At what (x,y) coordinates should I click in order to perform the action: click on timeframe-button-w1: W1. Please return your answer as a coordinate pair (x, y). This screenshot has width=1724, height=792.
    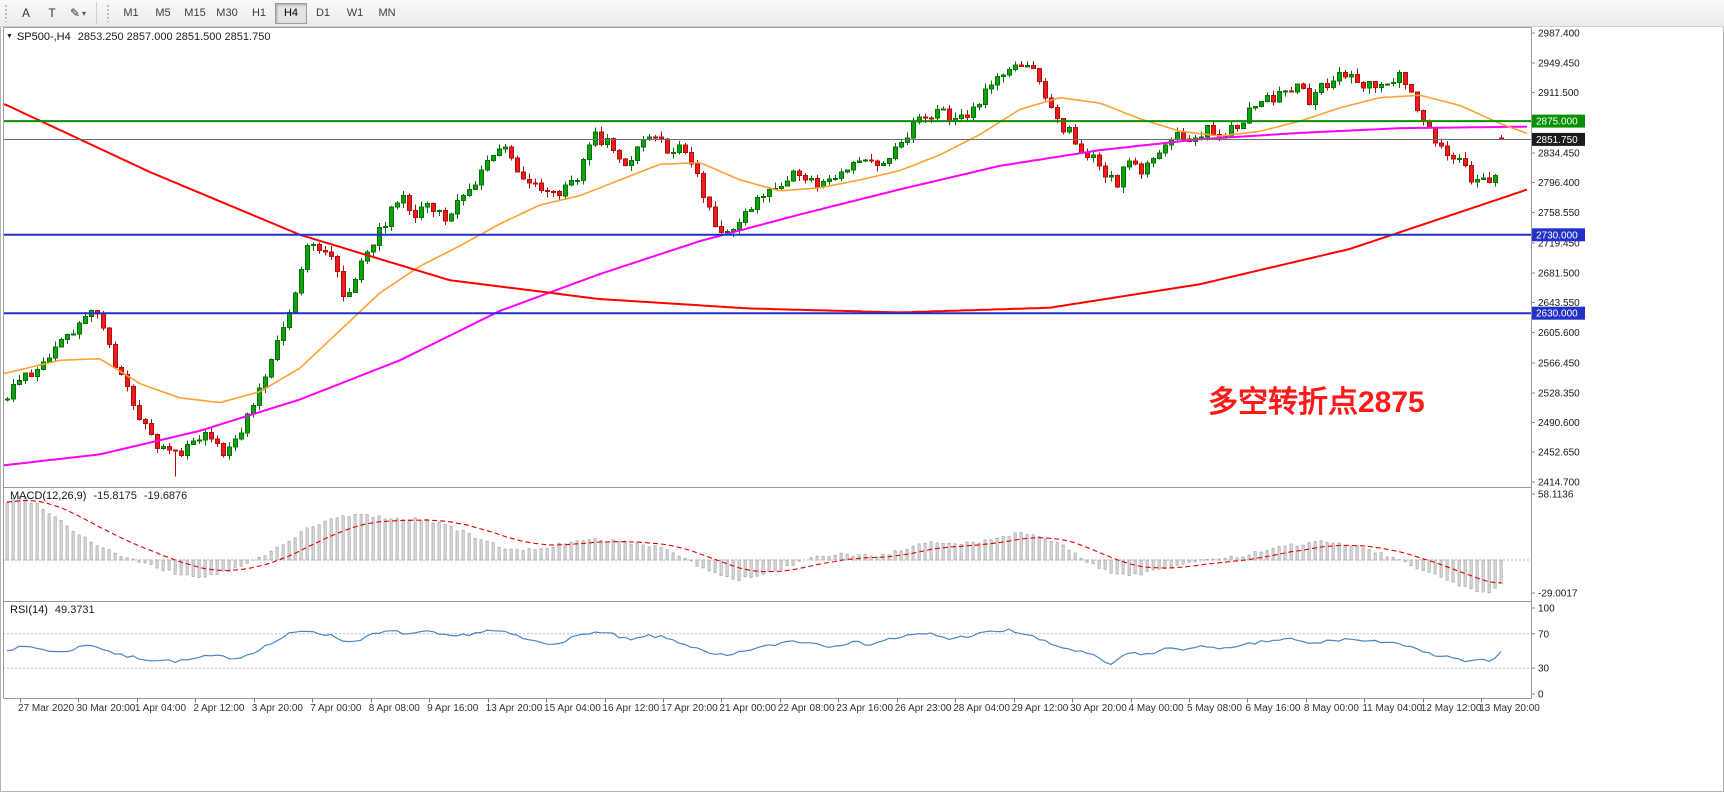
    Looking at the image, I should click on (355, 13).